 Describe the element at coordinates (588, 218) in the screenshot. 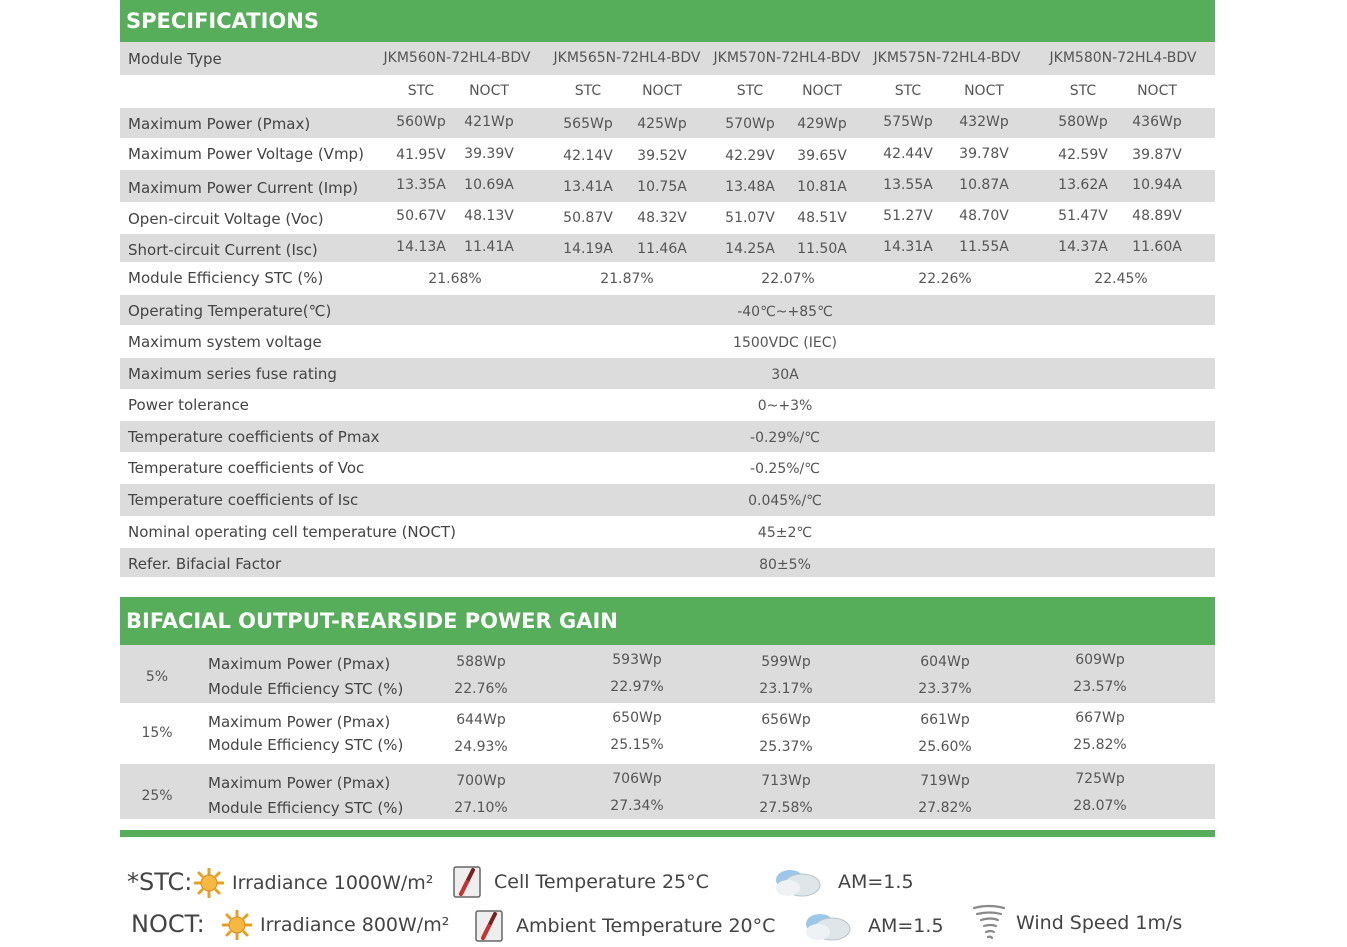

I see `stc-value: 50.87V` at that location.